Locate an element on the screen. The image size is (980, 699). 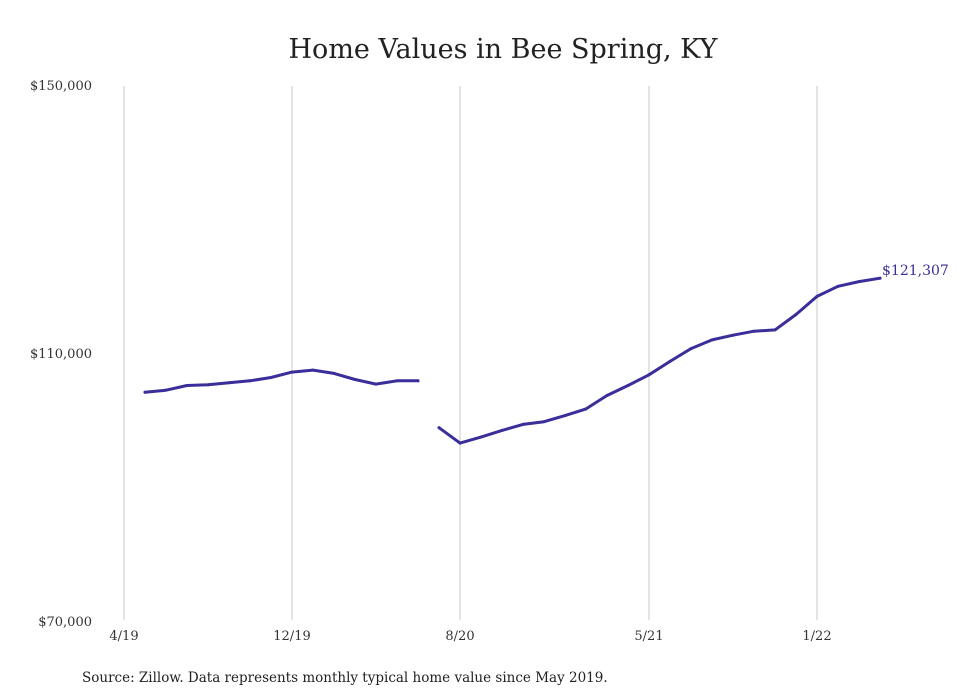
y-tick-label-2: $150,000 is located at coordinates (61, 86).